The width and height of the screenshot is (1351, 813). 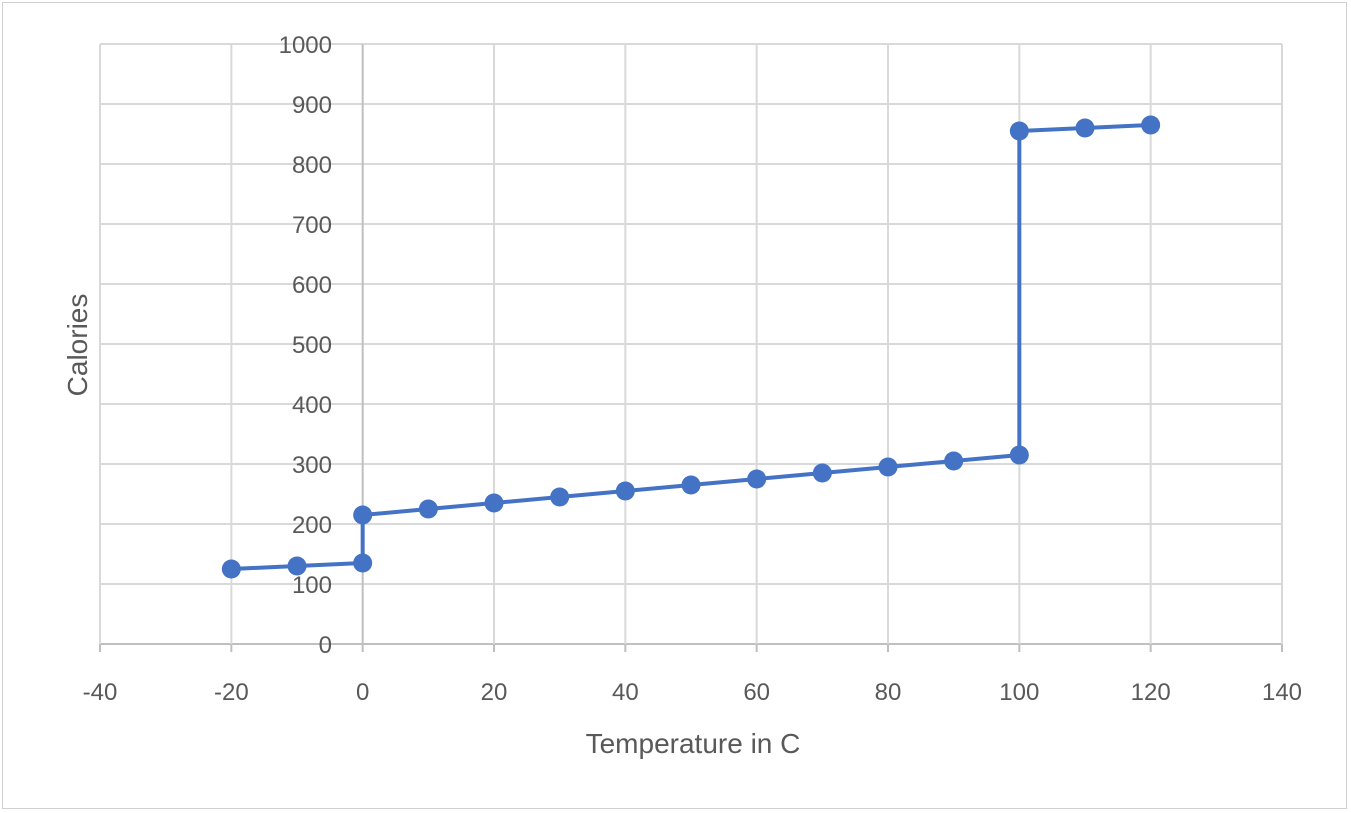 What do you see at coordinates (312, 465) in the screenshot?
I see `y-tick-label: 300` at bounding box center [312, 465].